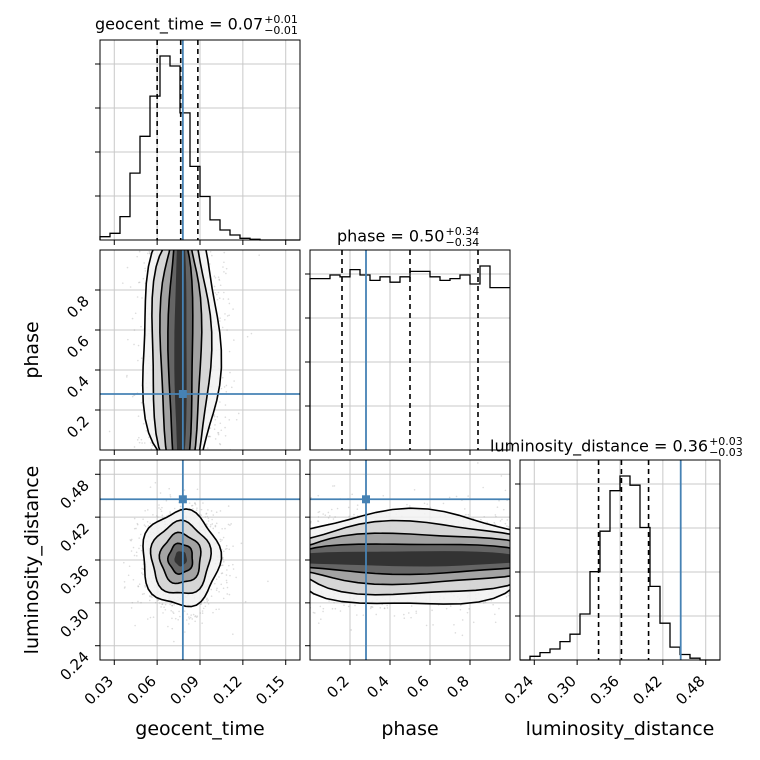 The image size is (760, 760). What do you see at coordinates (281, 30) in the screenshot?
I see `title-geocent-time-minus: −0.01` at bounding box center [281, 30].